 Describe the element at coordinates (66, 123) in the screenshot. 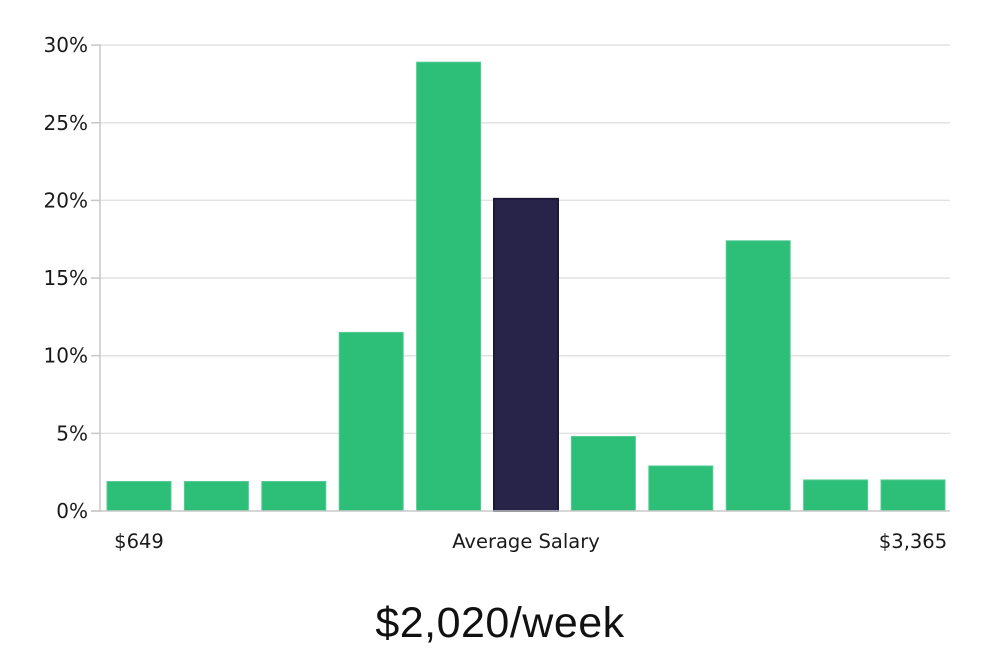

I see `y-axis-tick-label: 25%` at that location.